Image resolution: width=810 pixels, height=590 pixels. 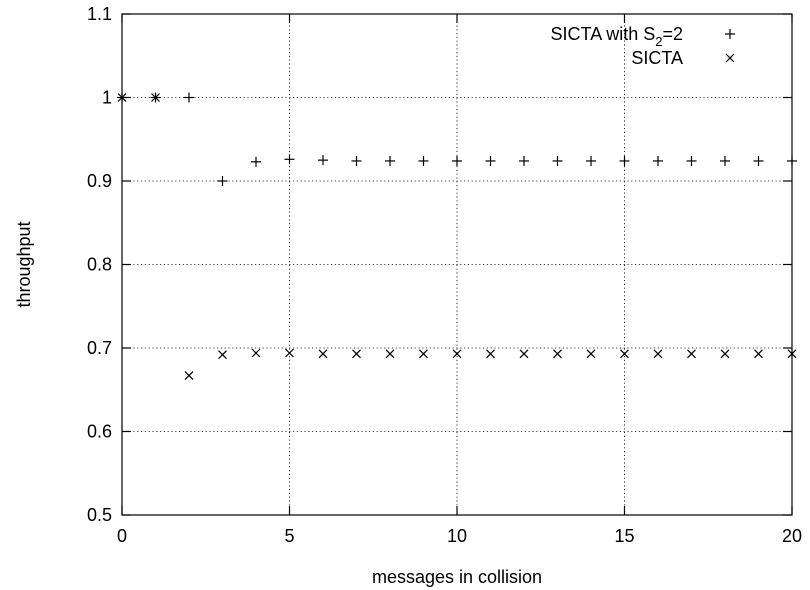 What do you see at coordinates (99, 515) in the screenshot?
I see `y-tick-label: 0.5` at bounding box center [99, 515].